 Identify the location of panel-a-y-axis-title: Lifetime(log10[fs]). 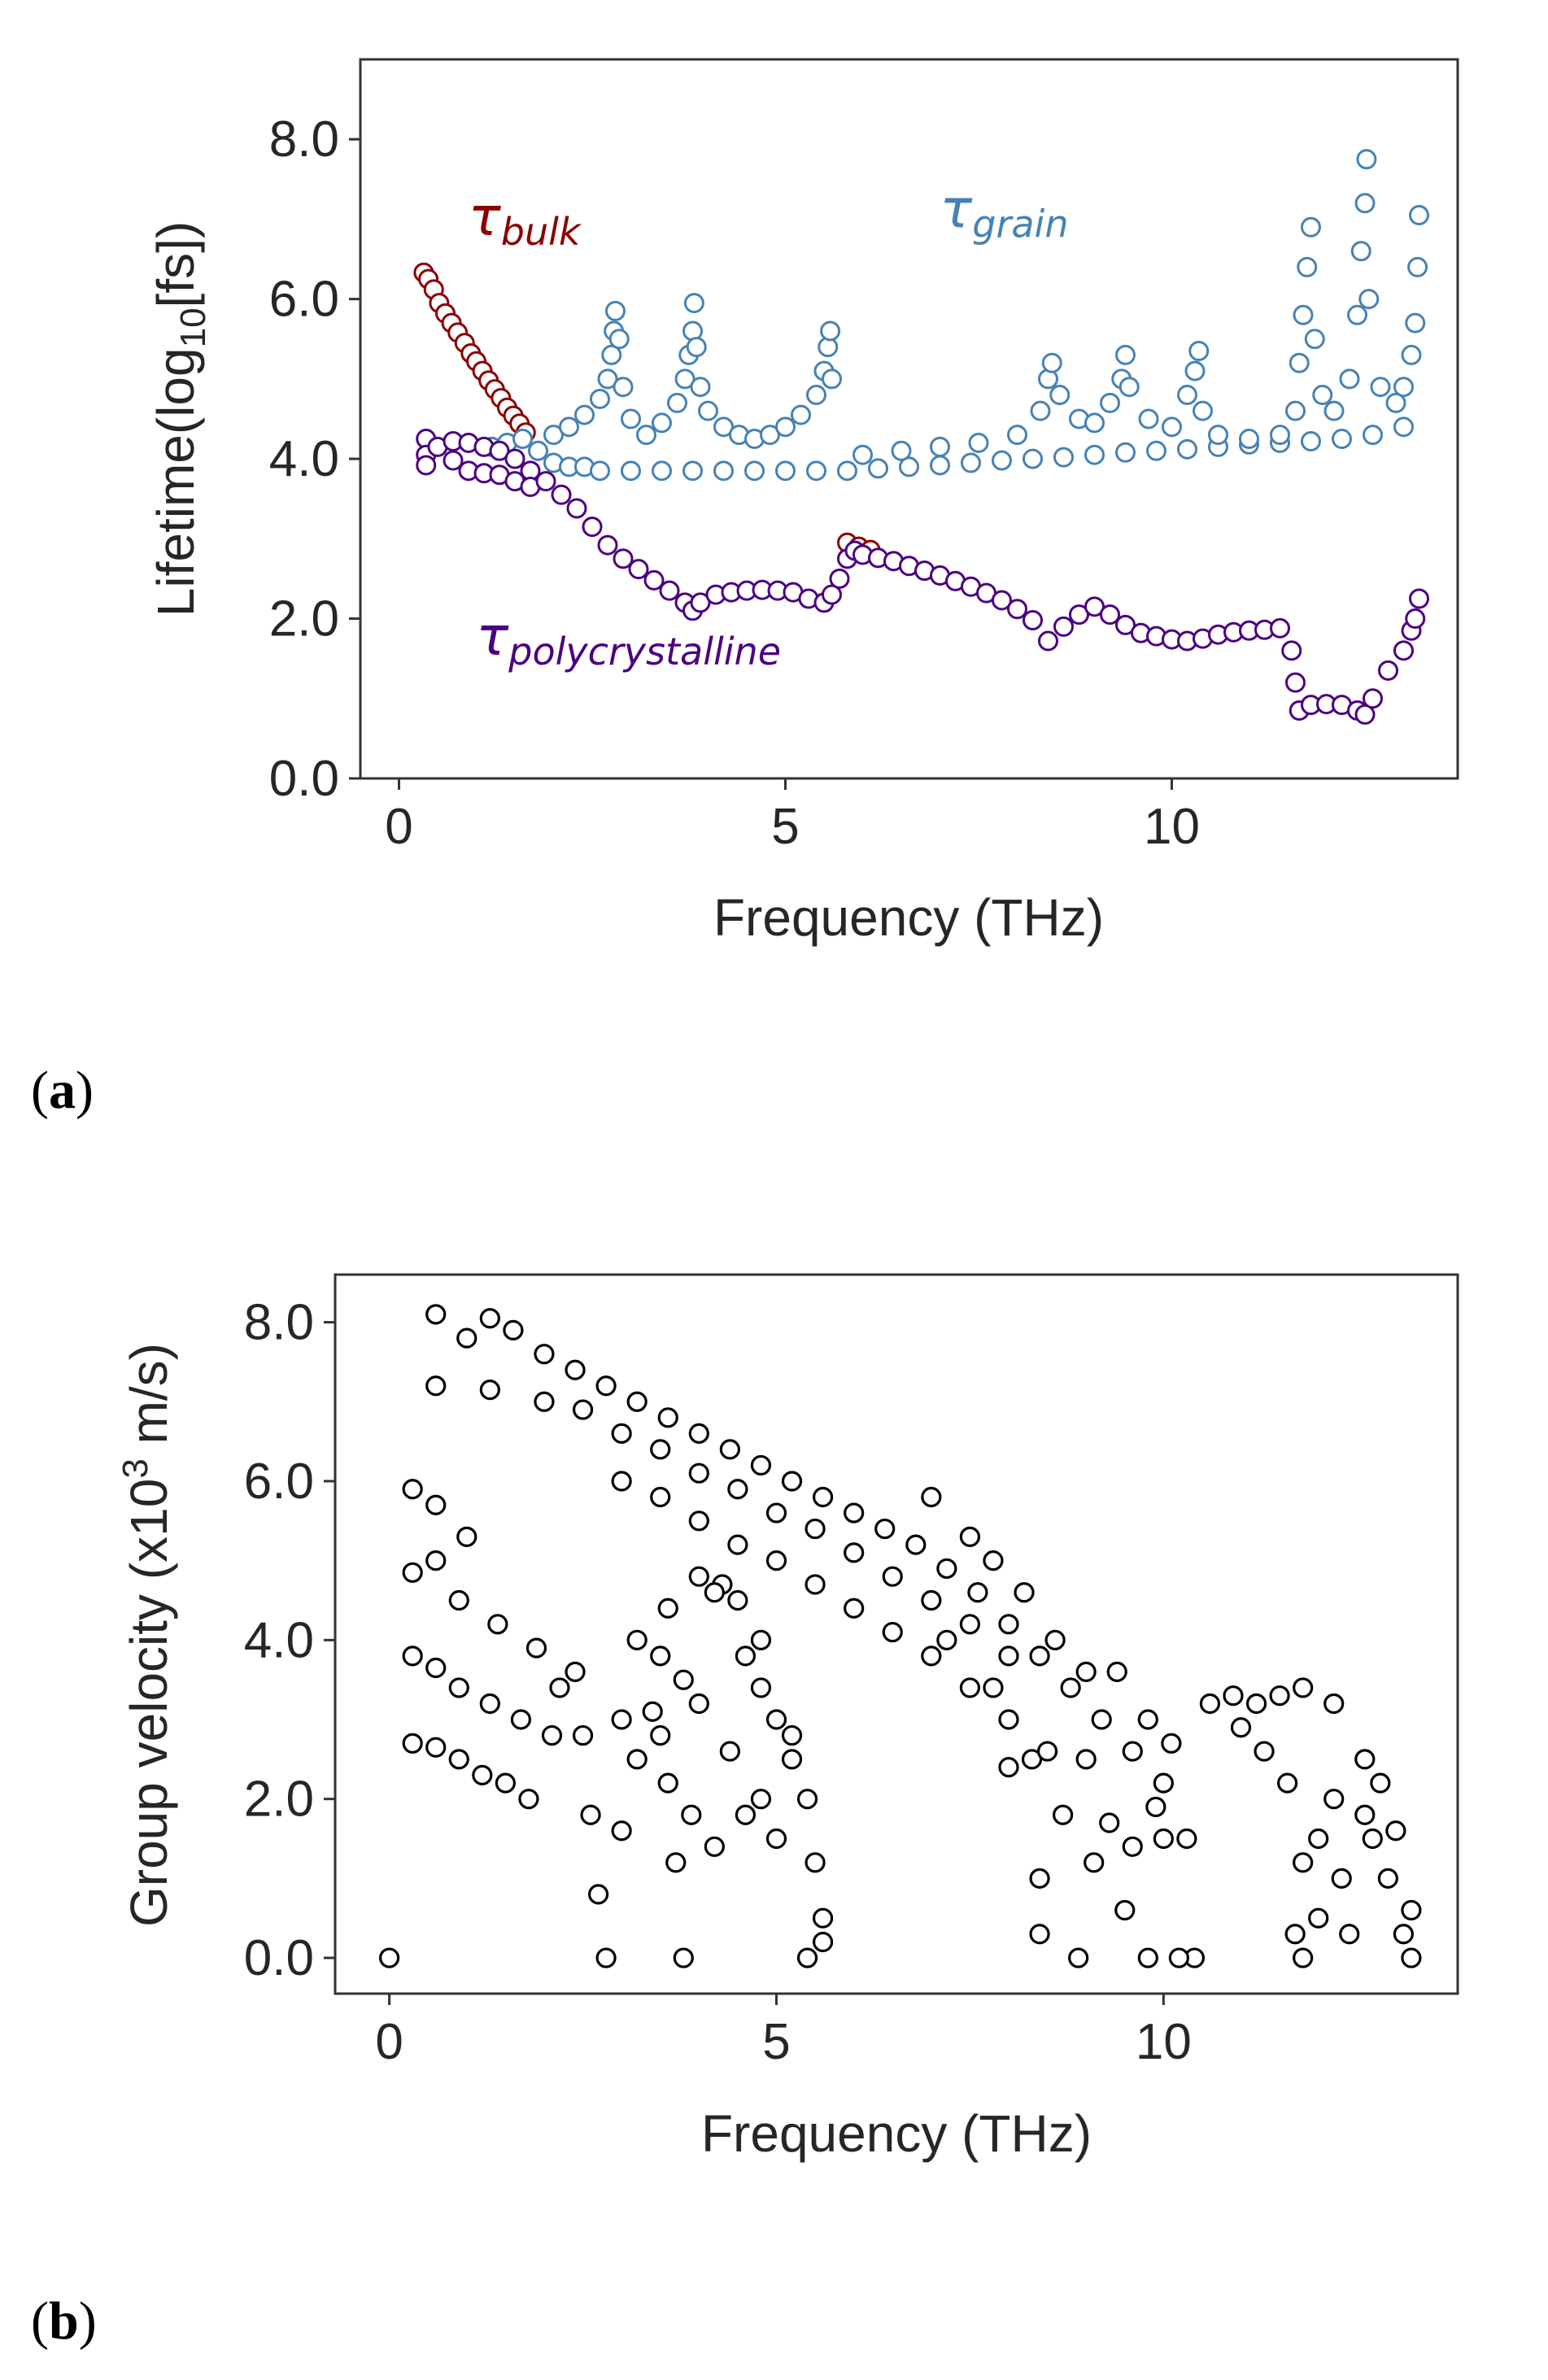
(179, 419).